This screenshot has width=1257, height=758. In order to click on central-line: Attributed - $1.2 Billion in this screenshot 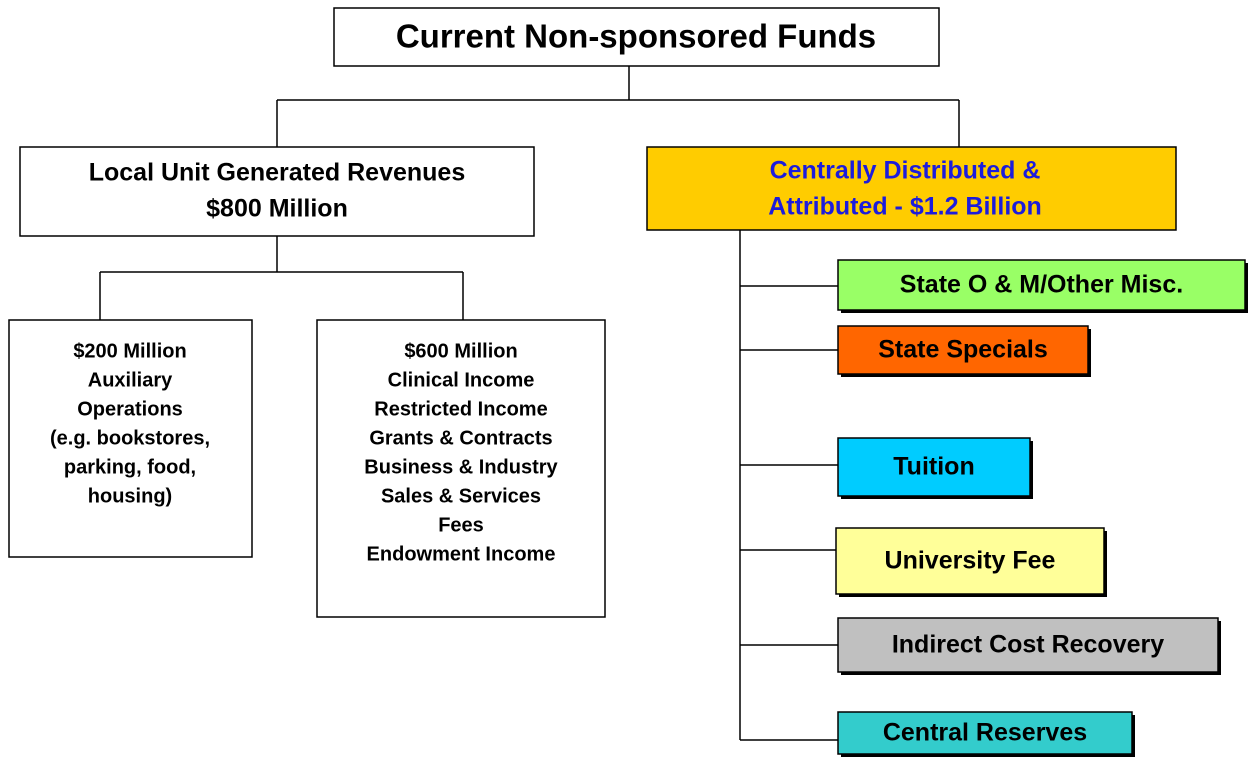, I will do `click(905, 207)`.